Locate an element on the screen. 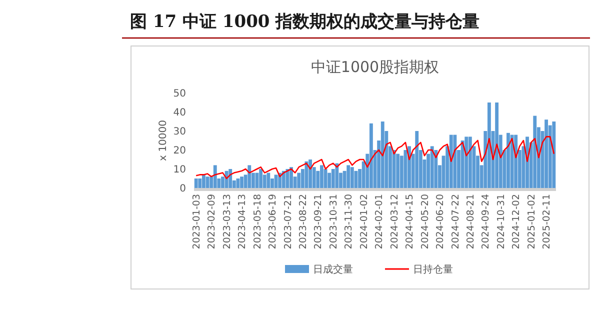  legend-label: 日持仓量 is located at coordinates (433, 270).